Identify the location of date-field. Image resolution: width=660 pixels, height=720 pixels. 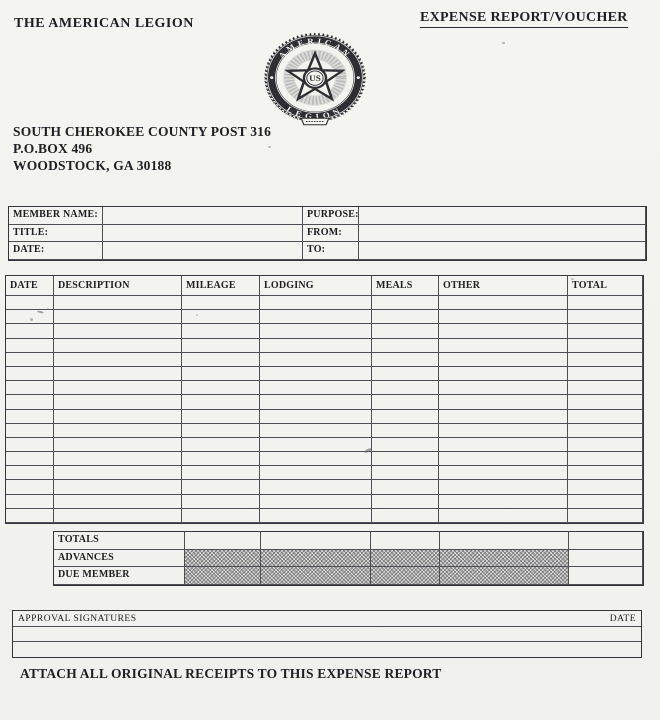
(203, 251).